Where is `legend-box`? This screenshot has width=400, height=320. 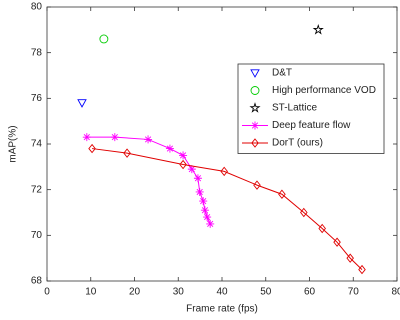 legend-box is located at coordinates (311, 108).